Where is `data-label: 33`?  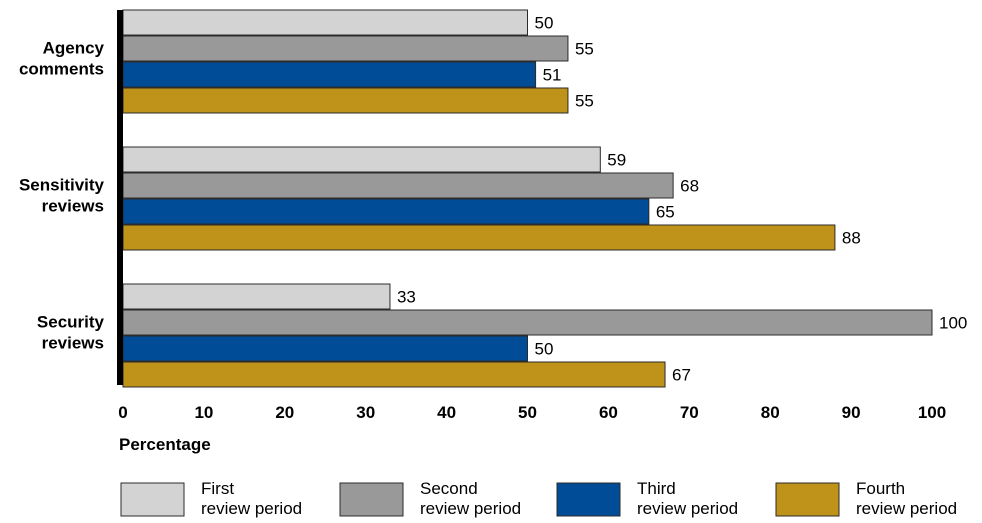
data-label: 33 is located at coordinates (406, 297).